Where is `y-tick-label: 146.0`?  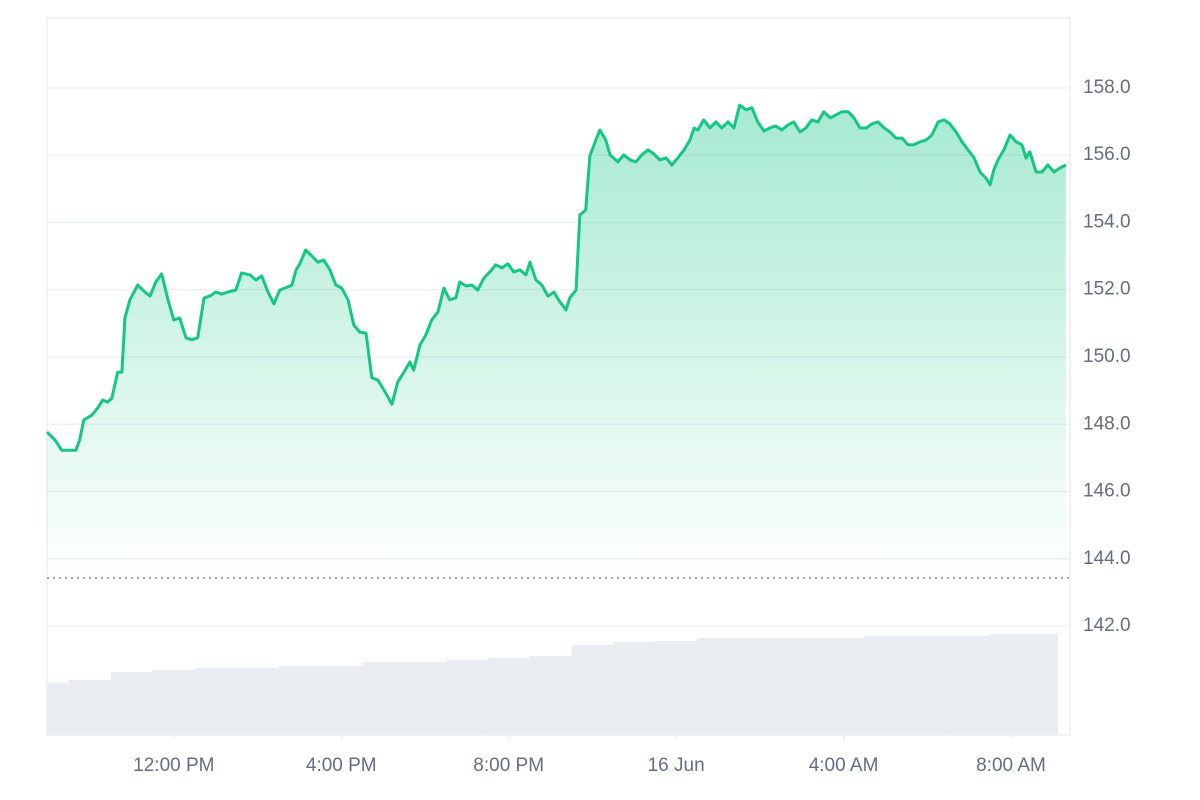 y-tick-label: 146.0 is located at coordinates (1107, 491).